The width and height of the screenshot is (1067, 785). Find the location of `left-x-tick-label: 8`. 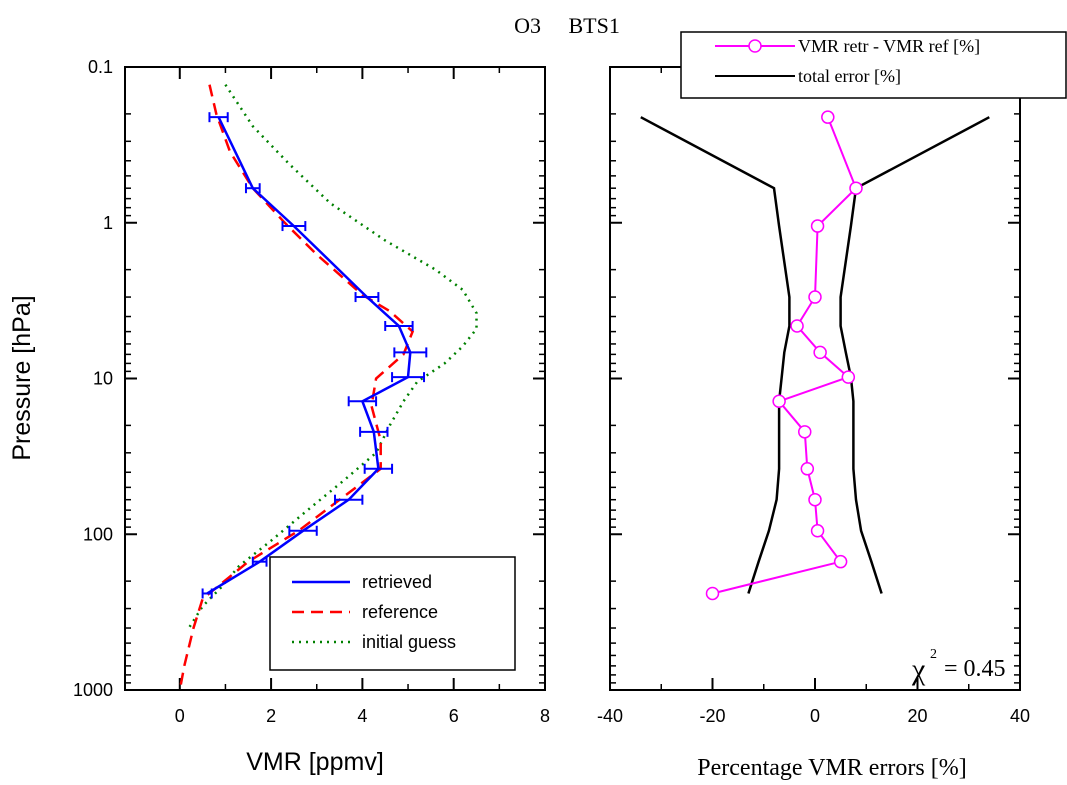

left-x-tick-label: 8 is located at coordinates (545, 716).